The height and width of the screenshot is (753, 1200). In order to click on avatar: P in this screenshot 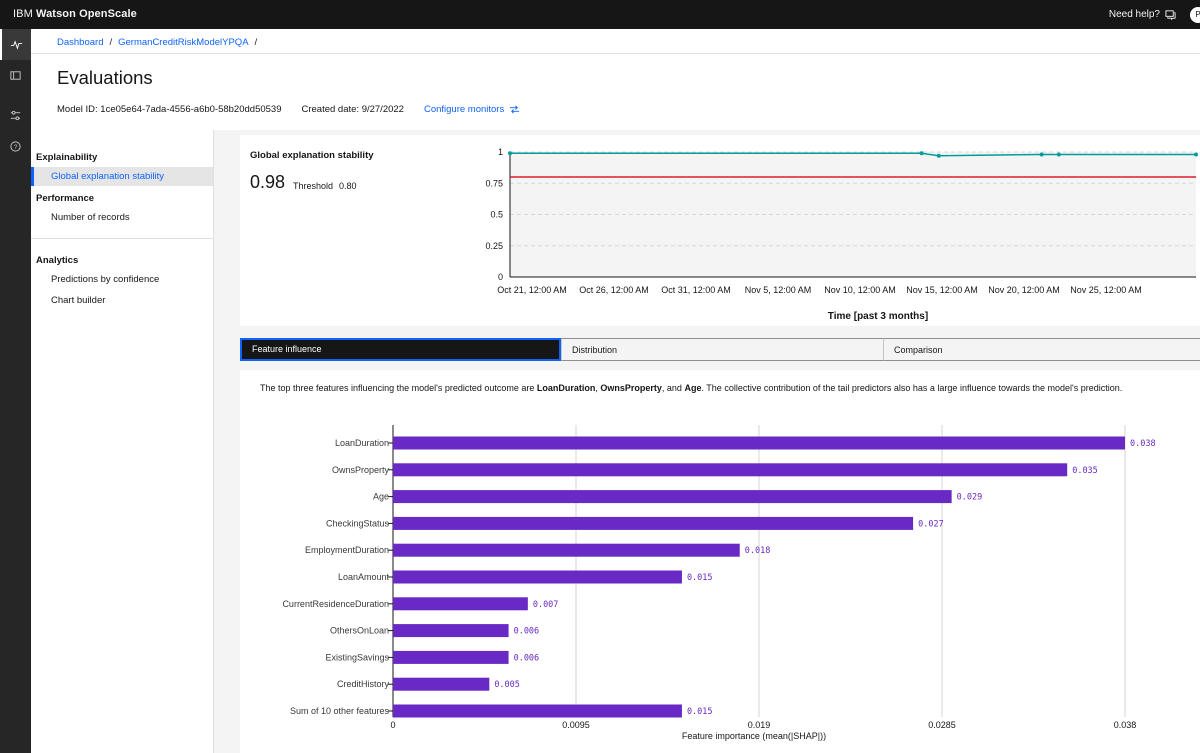, I will do `click(1195, 15)`.